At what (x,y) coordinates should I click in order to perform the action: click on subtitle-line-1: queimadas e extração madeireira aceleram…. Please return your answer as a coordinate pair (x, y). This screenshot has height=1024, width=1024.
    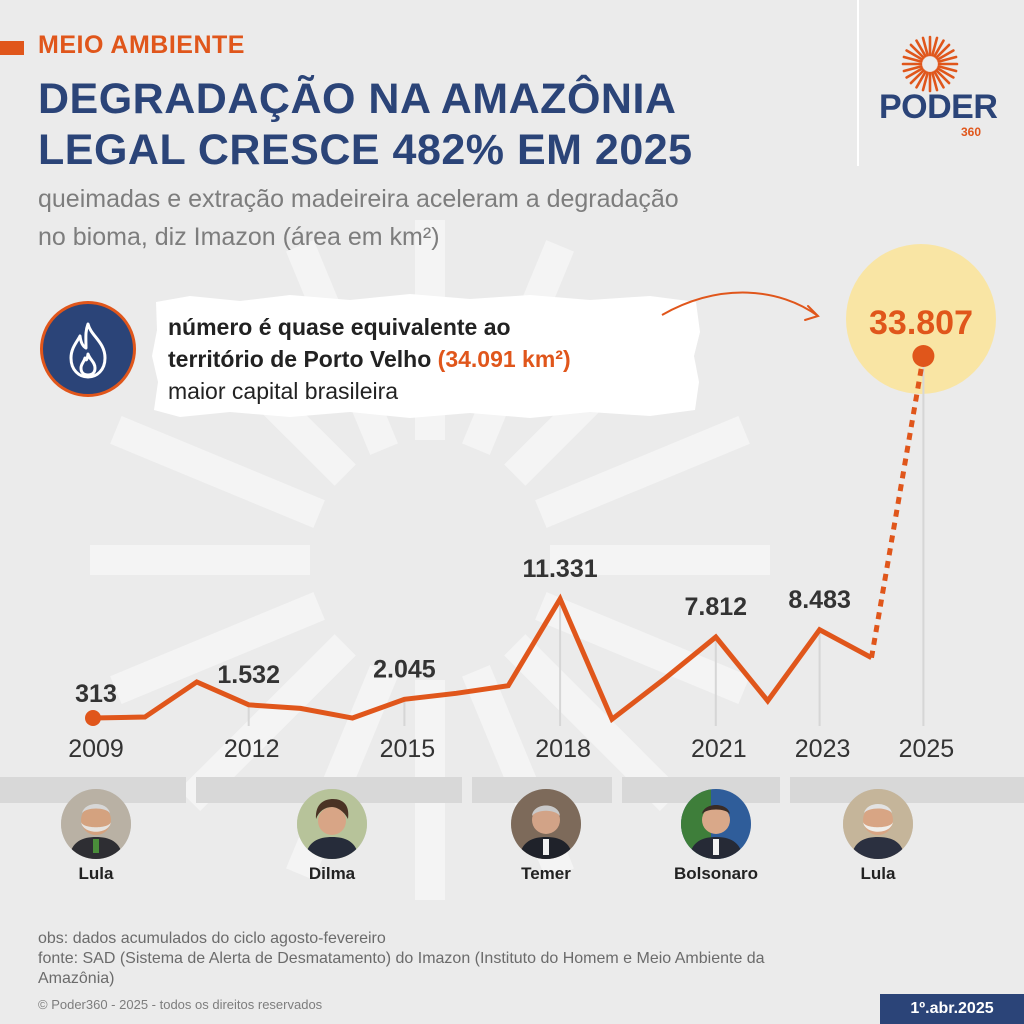
    Looking at the image, I should click on (358, 199).